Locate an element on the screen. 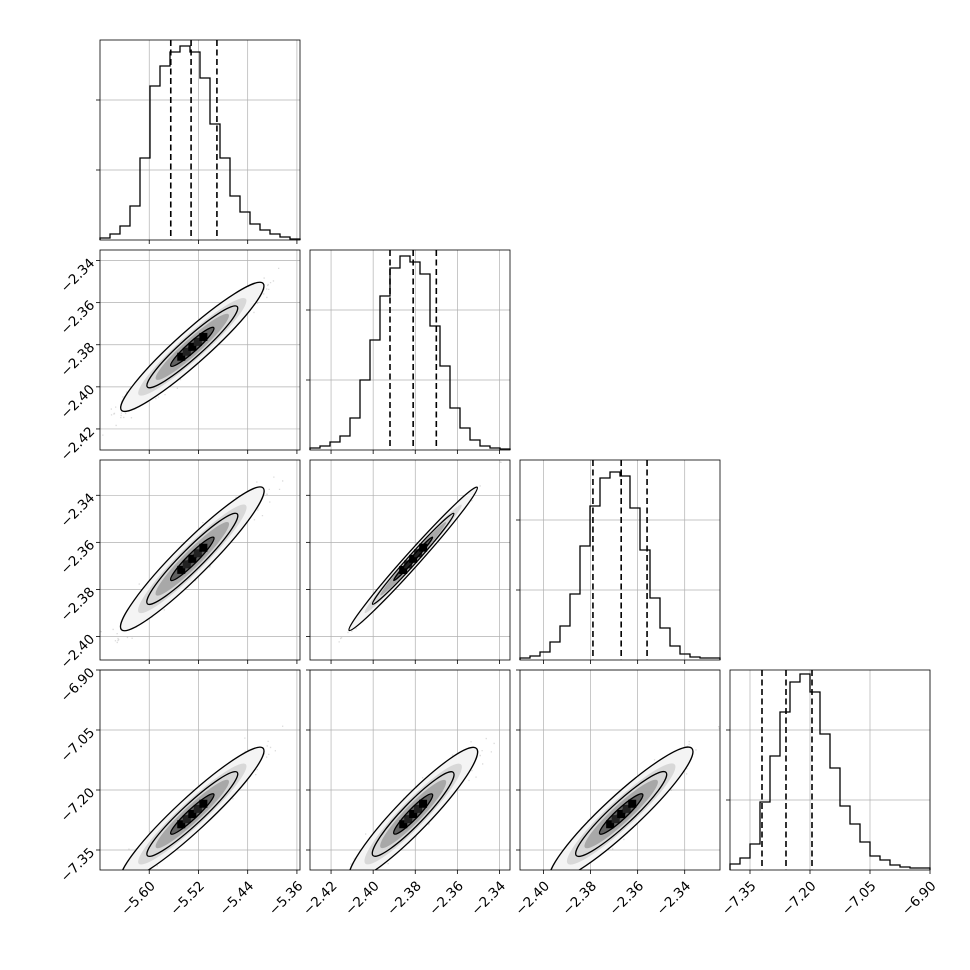 This screenshot has width=970, height=970. y-tick-label-2-3: −2.34 is located at coordinates (78, 510).